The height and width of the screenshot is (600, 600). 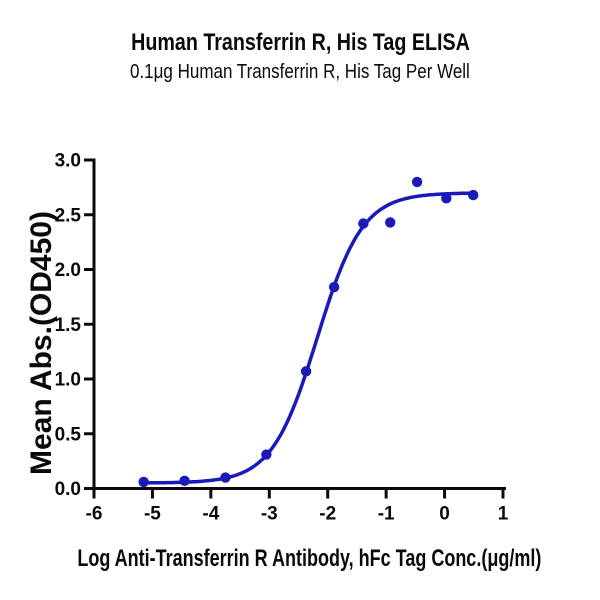 I want to click on y-tick-label: 2.0, so click(x=68, y=270).